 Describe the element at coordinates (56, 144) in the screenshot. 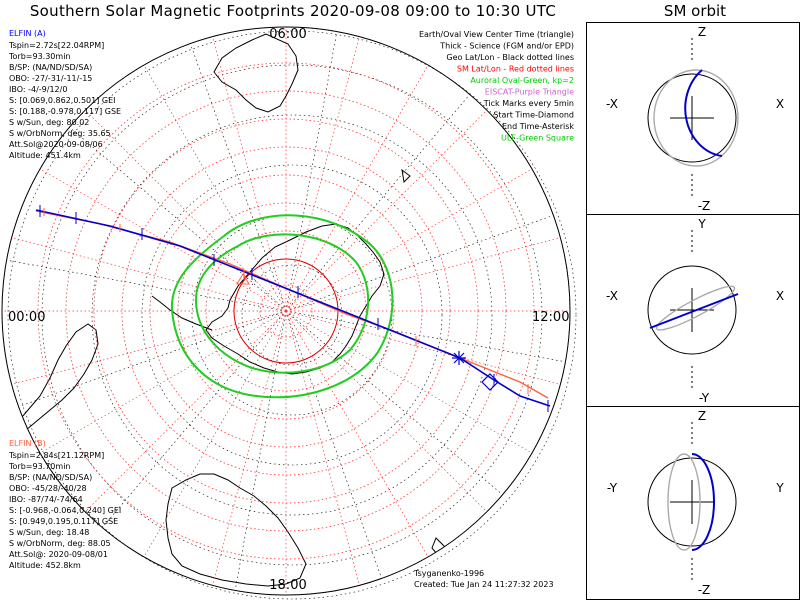

I see `elfin-a-info-line: Att.Sol@2020-09-08/06` at that location.